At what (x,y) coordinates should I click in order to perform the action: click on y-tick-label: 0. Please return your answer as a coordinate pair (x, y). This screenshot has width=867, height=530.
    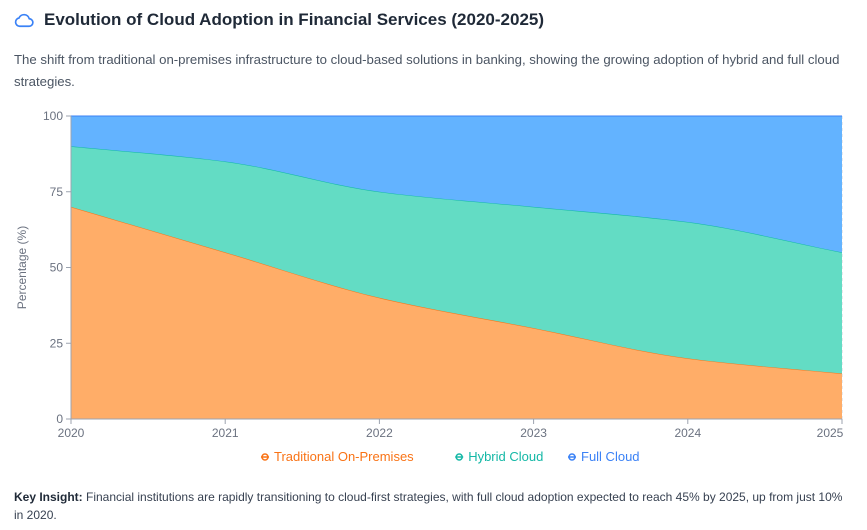
    Looking at the image, I should click on (59, 419).